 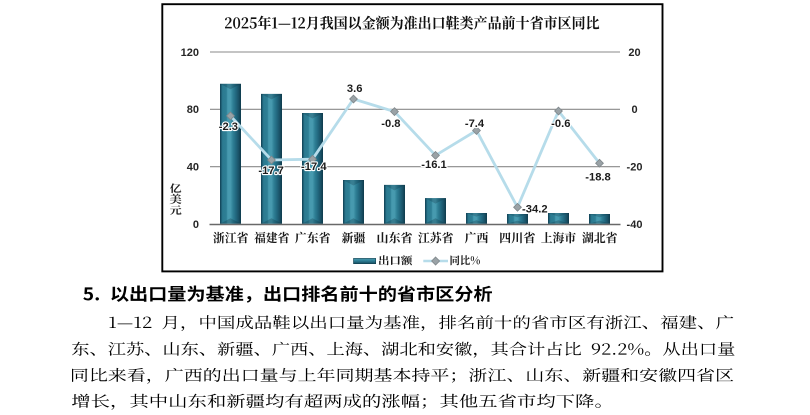 What do you see at coordinates (598, 177) in the screenshot?
I see `svg-text: -18.8` at bounding box center [598, 177].